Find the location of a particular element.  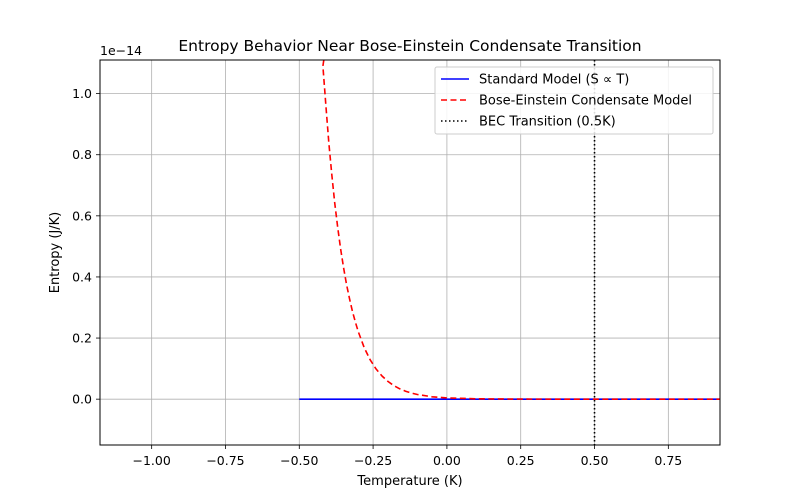

x-axis-label: Temperature (K) is located at coordinates (409, 481).